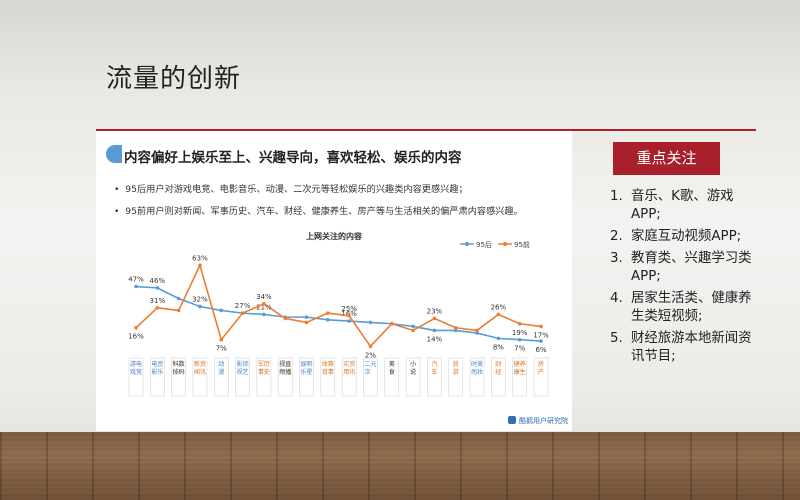 The height and width of the screenshot is (500, 800). I want to click on category-label: 科技, so click(176, 368).